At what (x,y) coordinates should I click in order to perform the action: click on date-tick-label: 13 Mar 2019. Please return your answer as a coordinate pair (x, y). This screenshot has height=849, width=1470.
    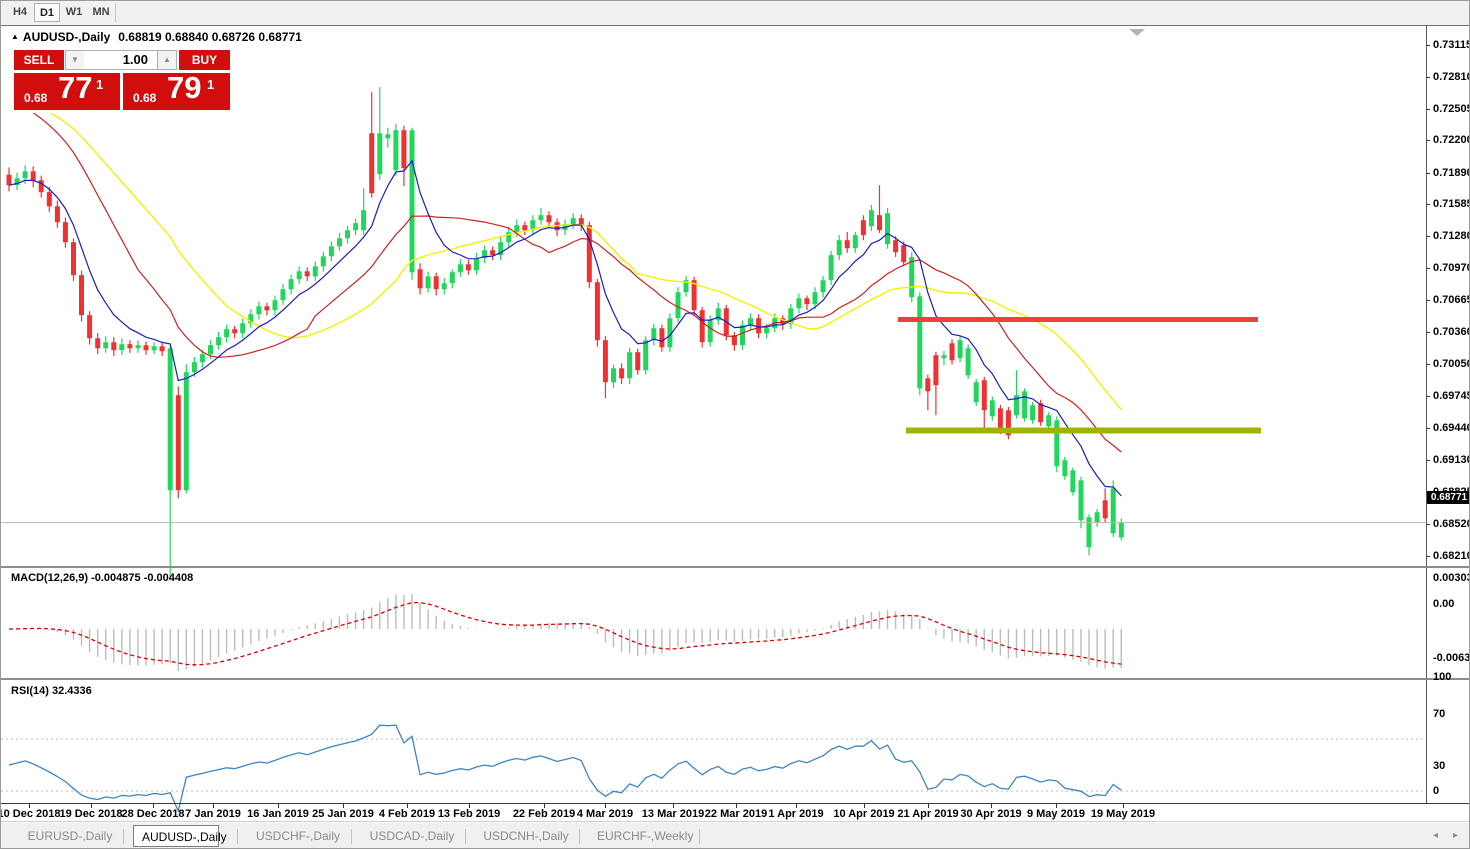
    Looking at the image, I should click on (673, 814).